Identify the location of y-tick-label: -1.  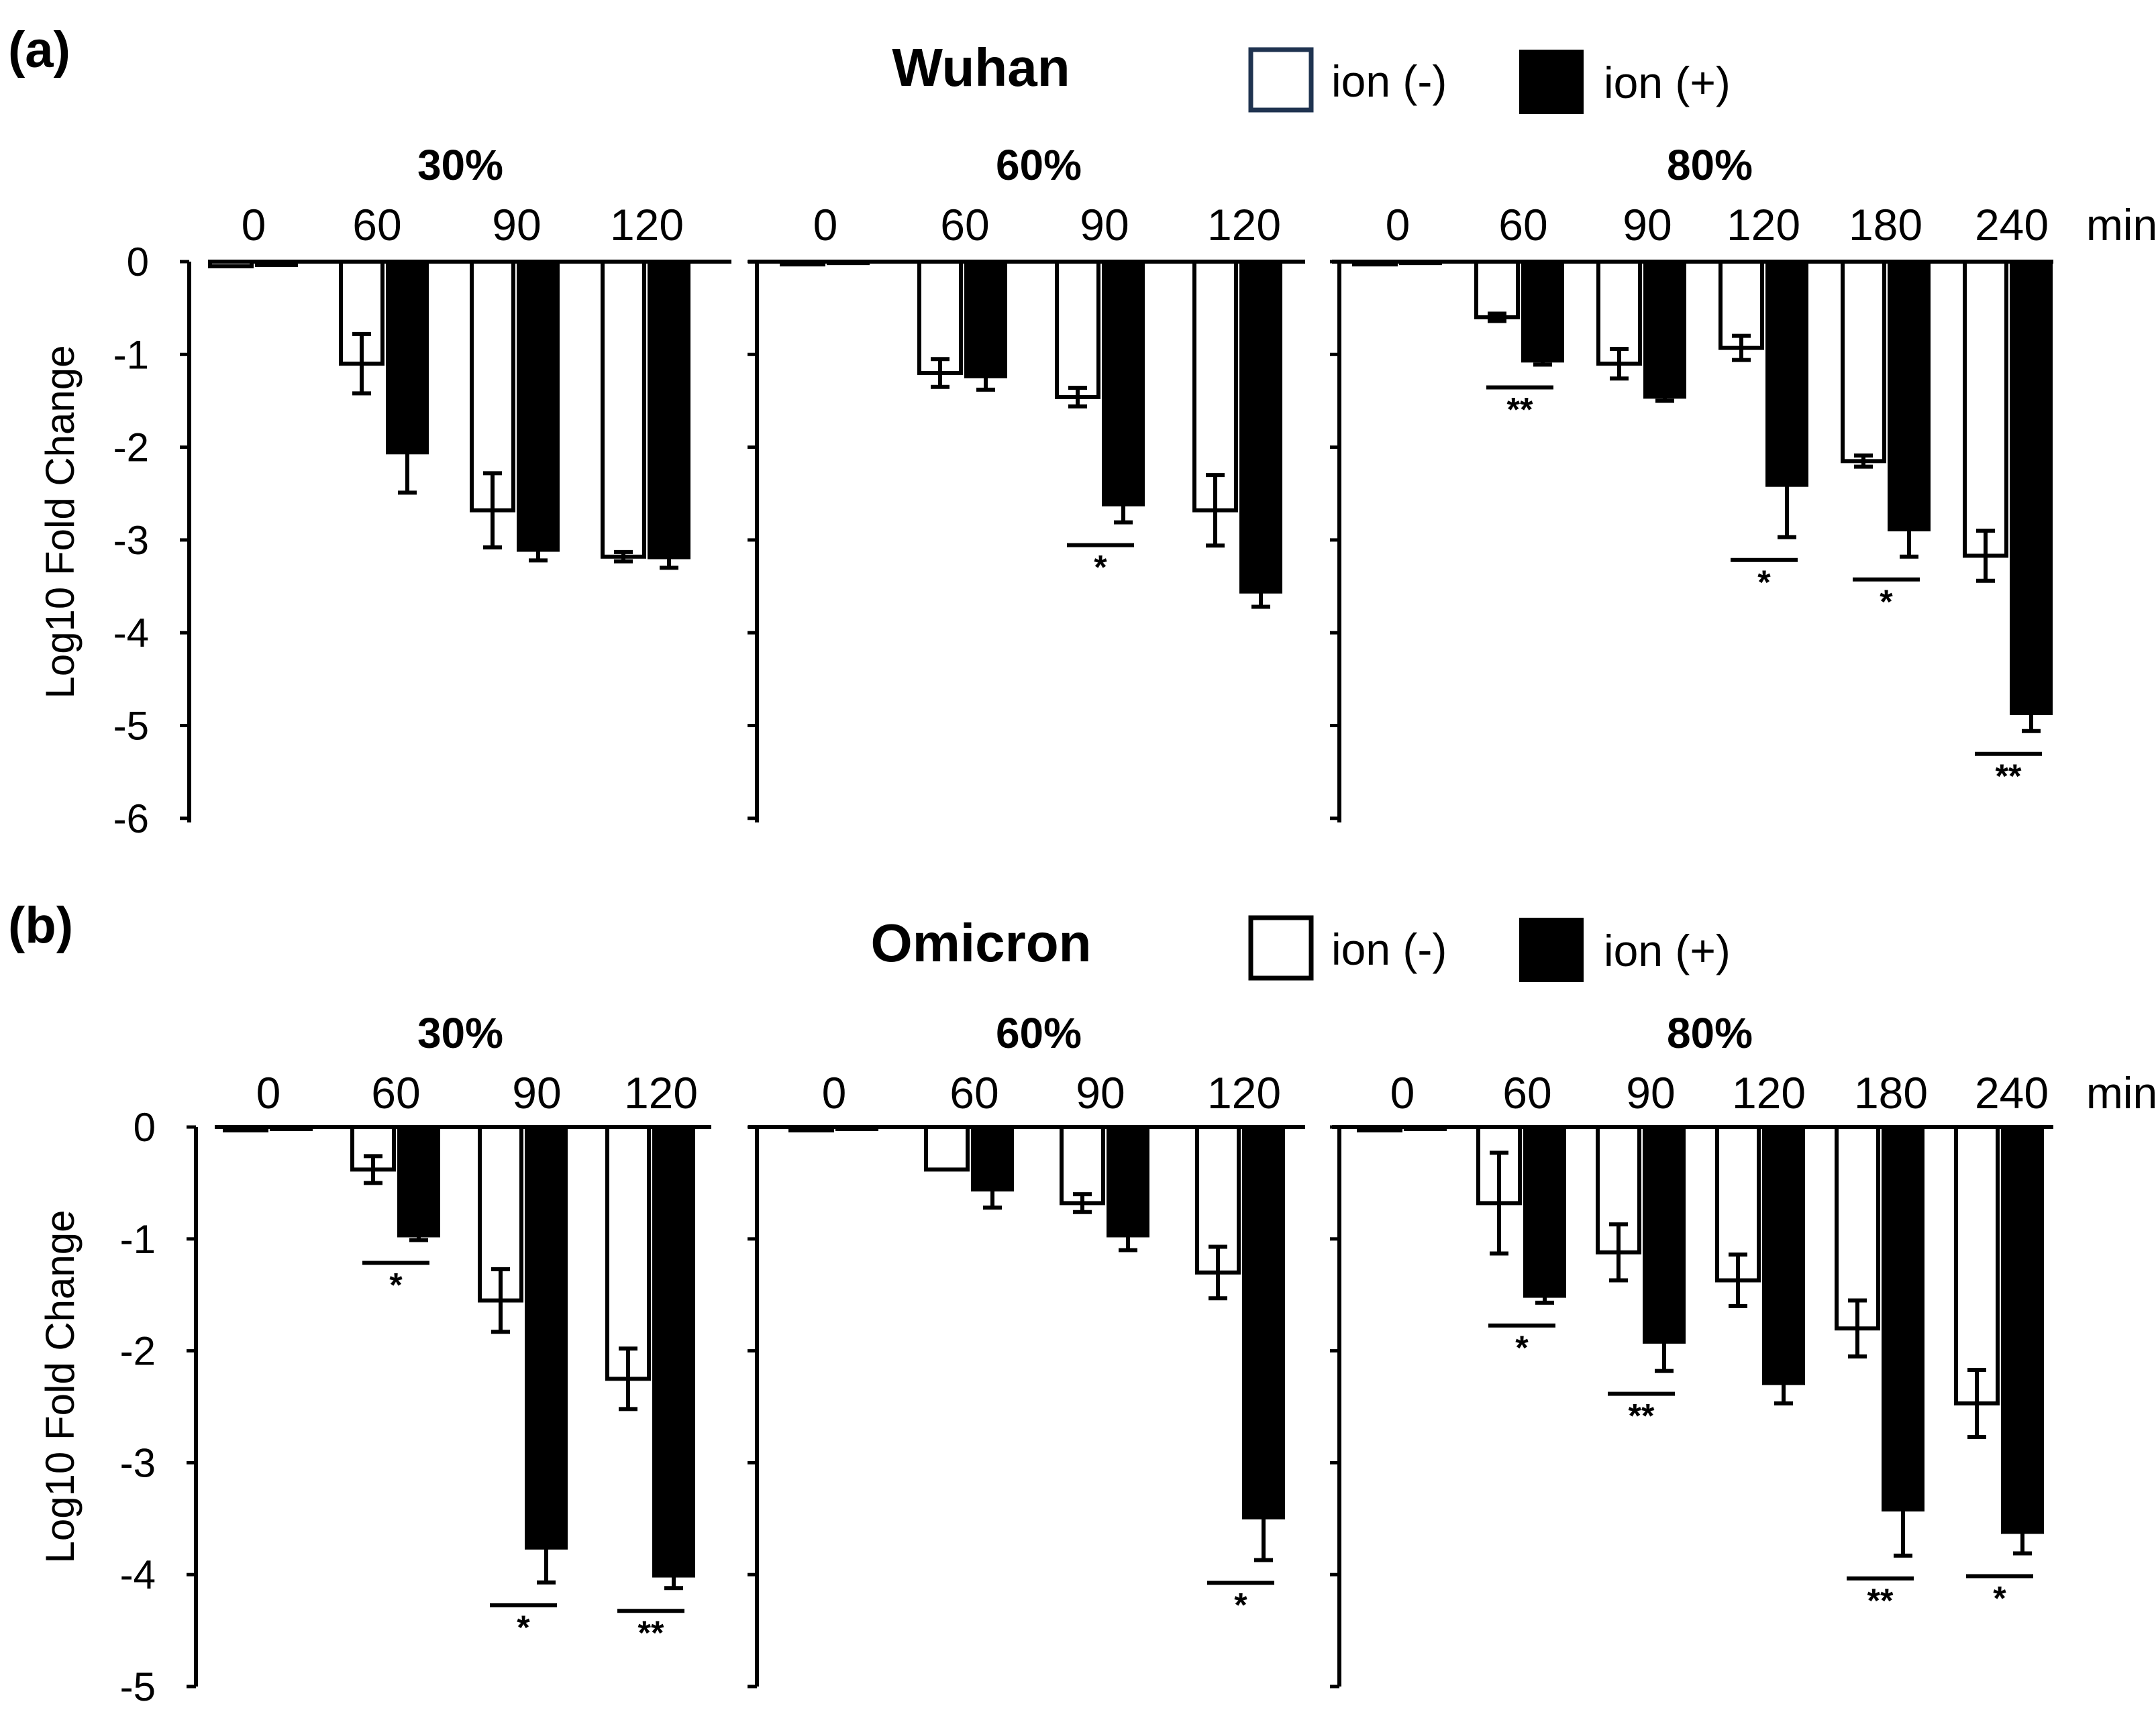
(131, 354).